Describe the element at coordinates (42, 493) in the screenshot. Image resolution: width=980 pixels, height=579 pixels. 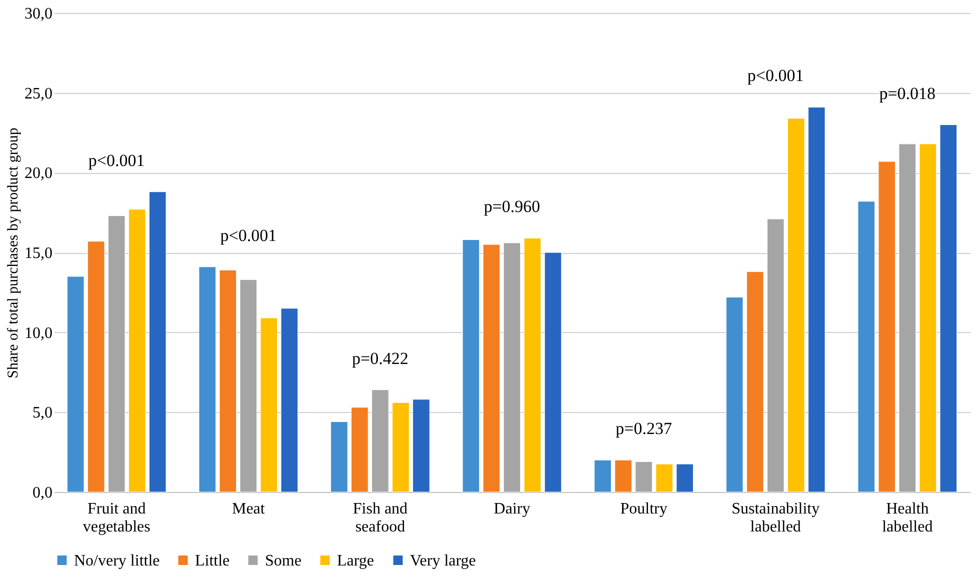
I see `y-tick-label: 0,0` at that location.